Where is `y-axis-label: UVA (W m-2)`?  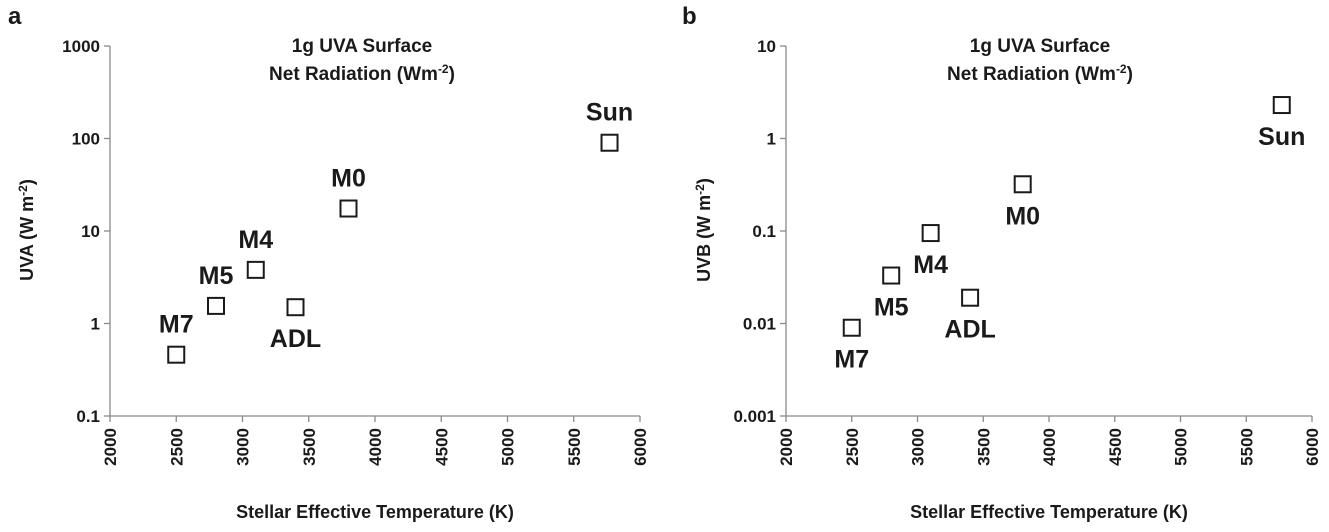 y-axis-label: UVA (W m-2) is located at coordinates (26, 230).